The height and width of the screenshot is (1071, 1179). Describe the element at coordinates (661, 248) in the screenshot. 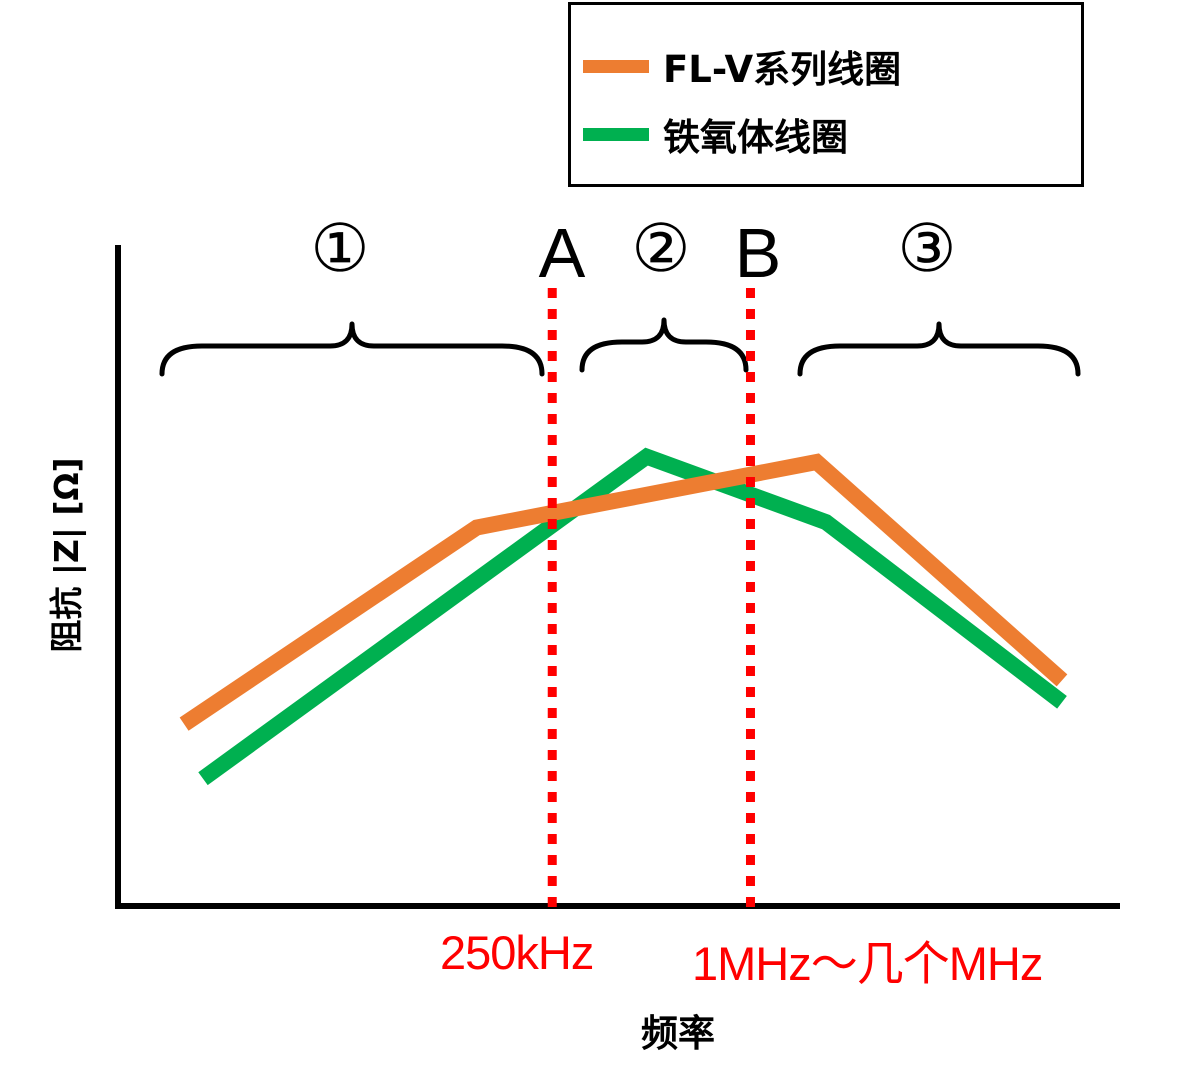

I see `region-label-2: ②` at that location.